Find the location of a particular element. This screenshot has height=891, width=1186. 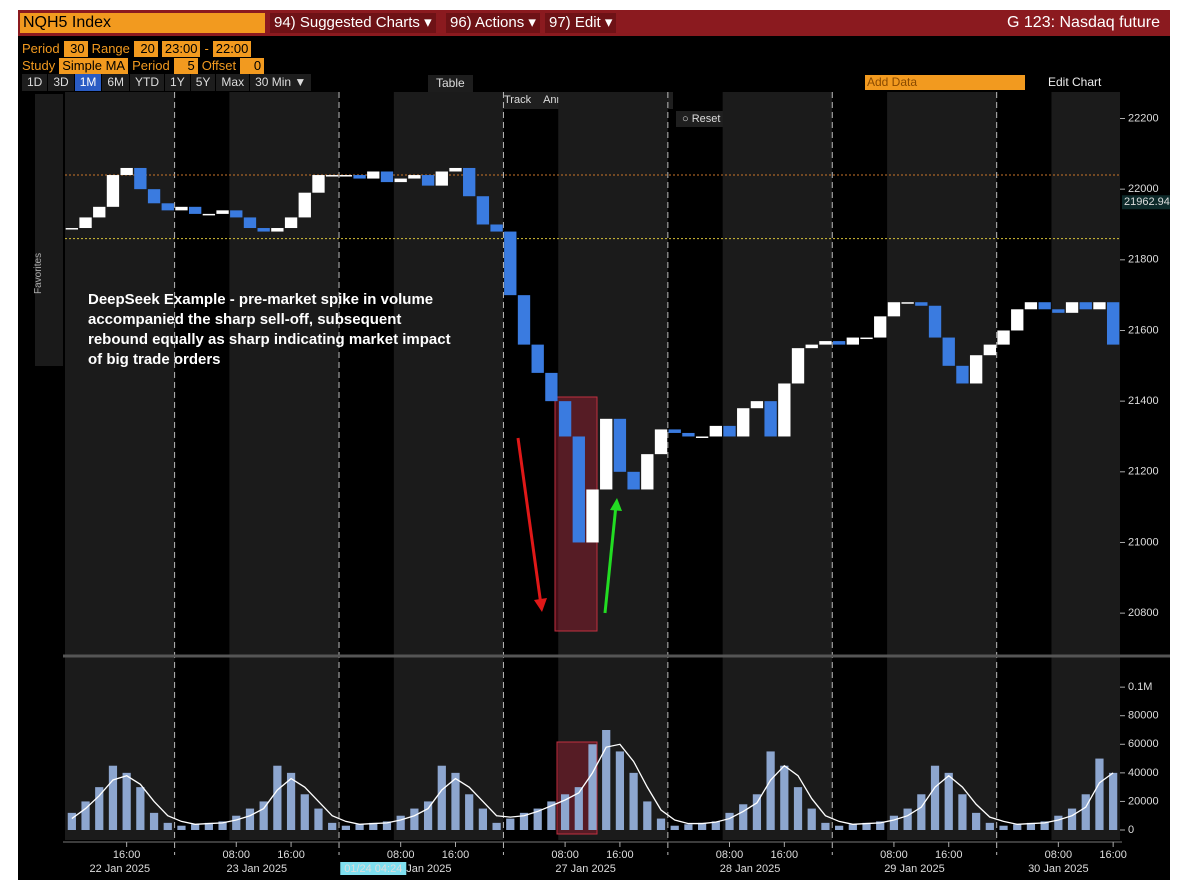

field: 23:00 is located at coordinates (181, 49).